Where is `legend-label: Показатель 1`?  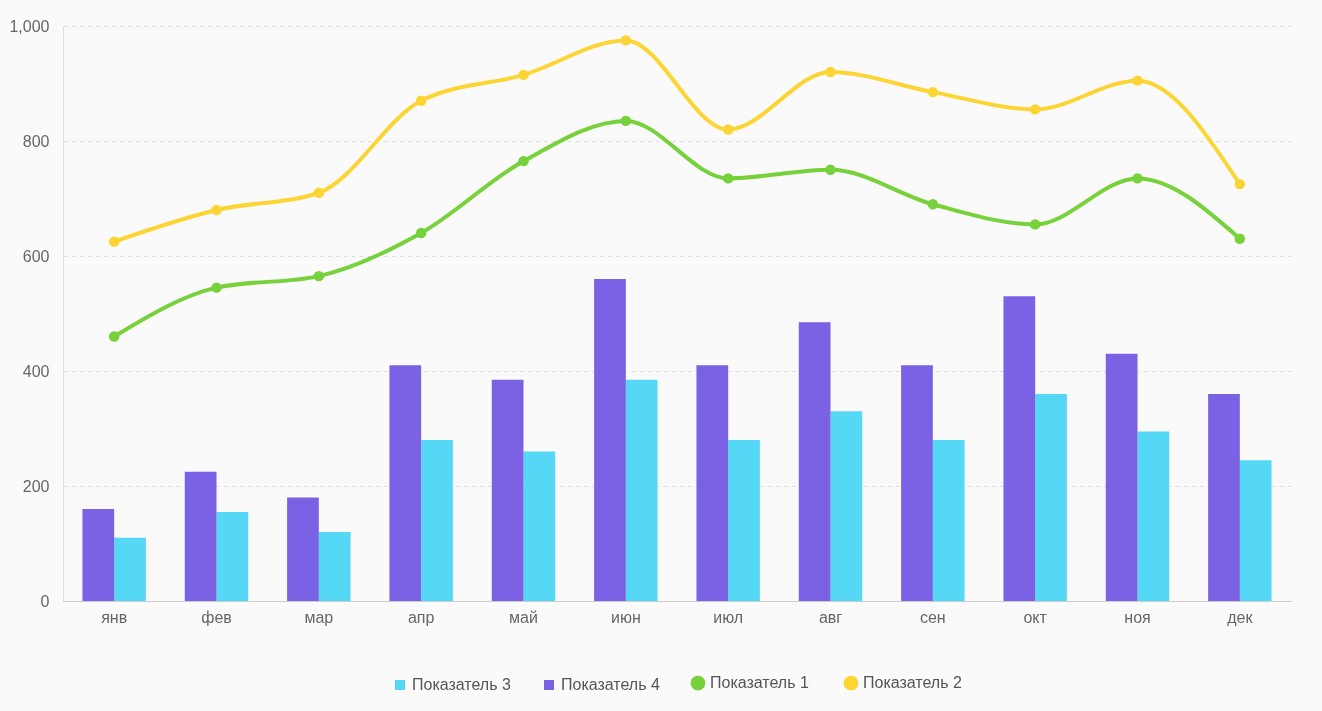 legend-label: Показатель 1 is located at coordinates (759, 683).